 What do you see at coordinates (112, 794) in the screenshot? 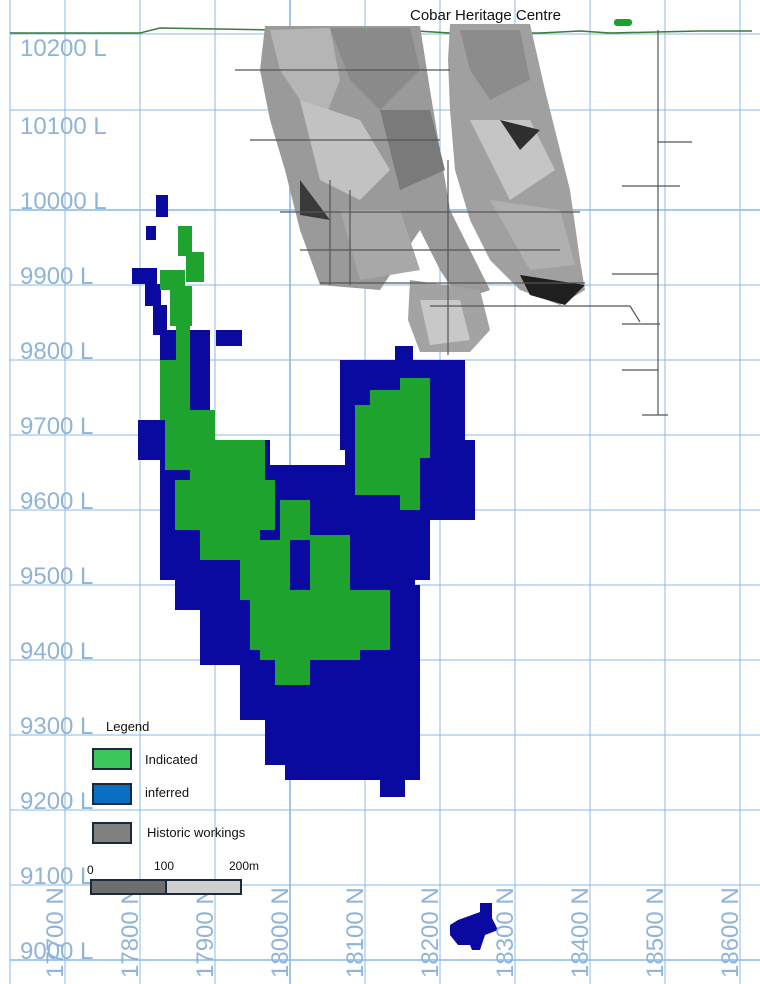
I see `legend-swatch-inferred` at bounding box center [112, 794].